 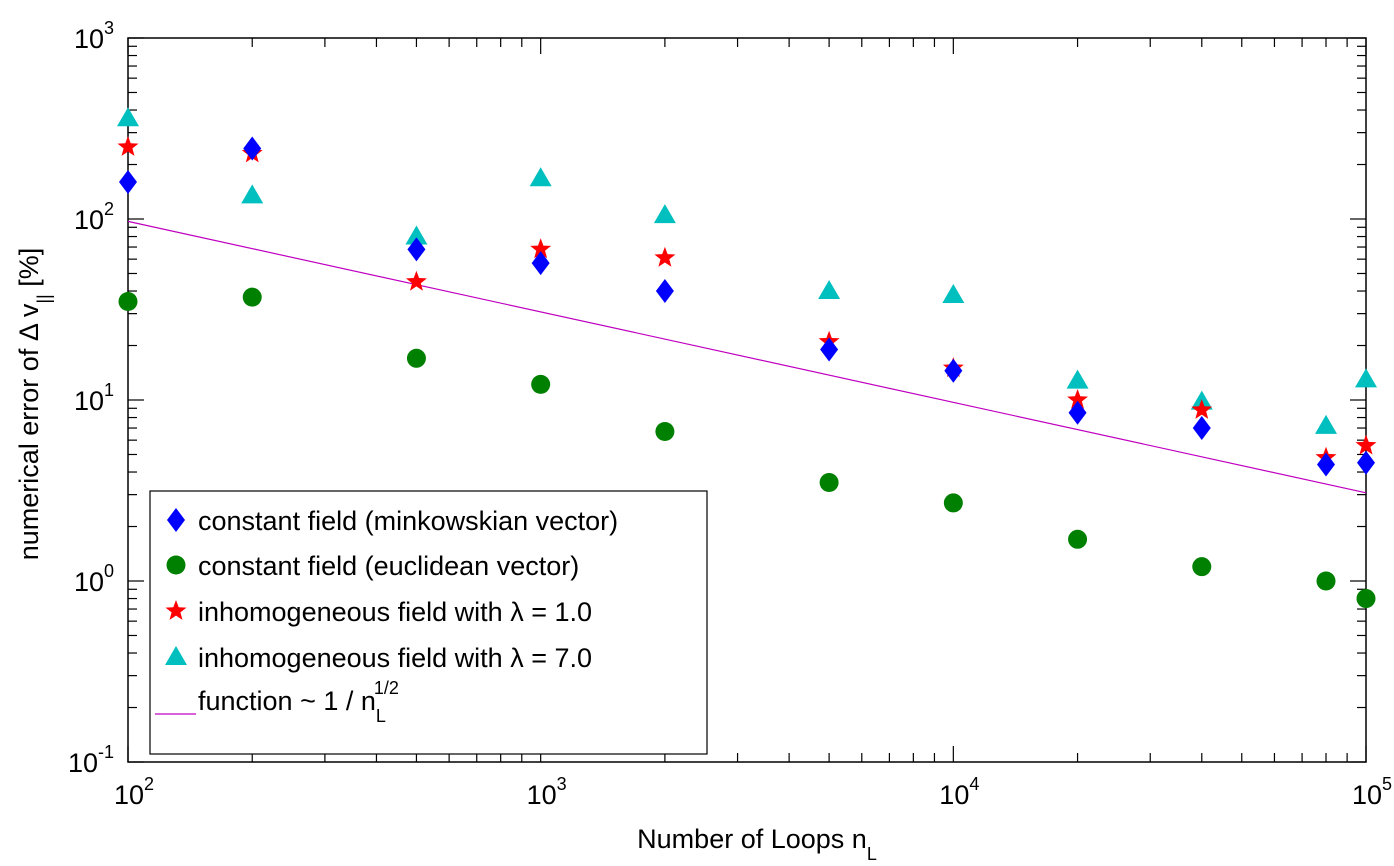 What do you see at coordinates (388, 566) in the screenshot?
I see `legend-label: constant field (euclidean vector)` at bounding box center [388, 566].